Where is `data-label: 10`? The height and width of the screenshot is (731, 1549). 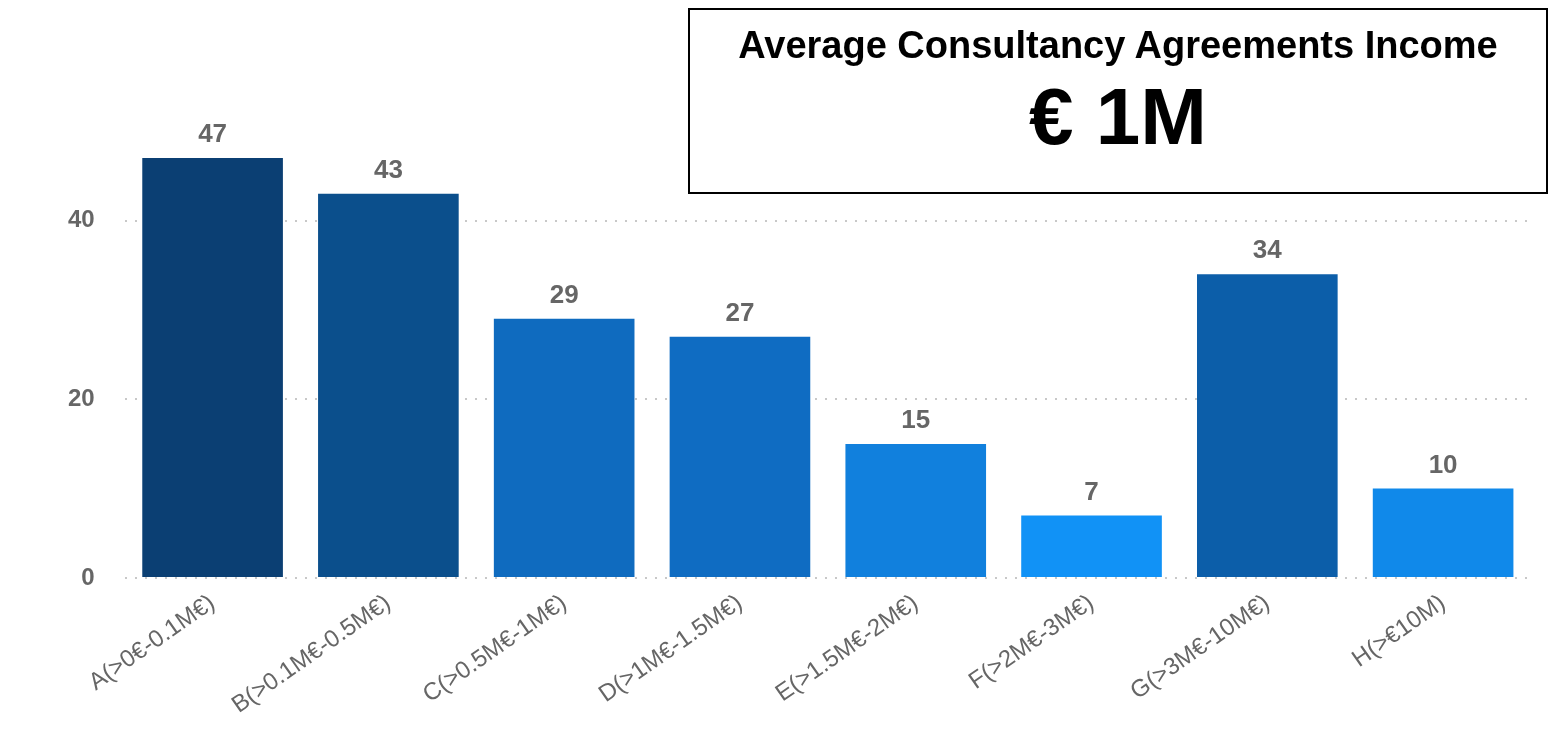 data-label: 10 is located at coordinates (1443, 463).